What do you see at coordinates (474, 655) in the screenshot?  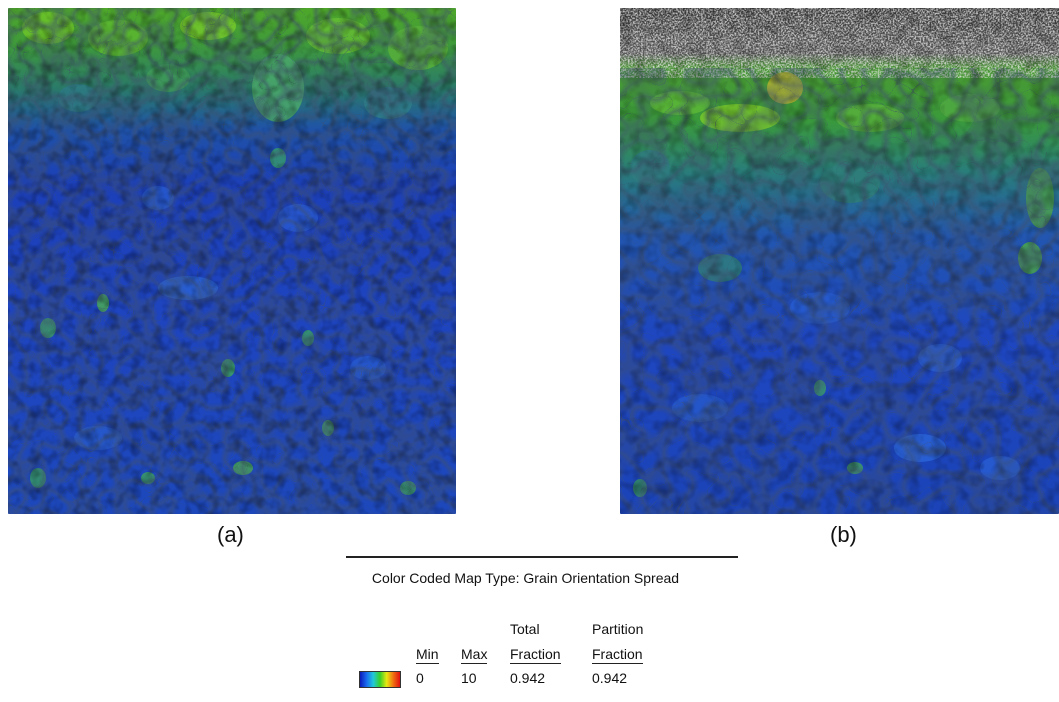 I see `header-max: Max` at bounding box center [474, 655].